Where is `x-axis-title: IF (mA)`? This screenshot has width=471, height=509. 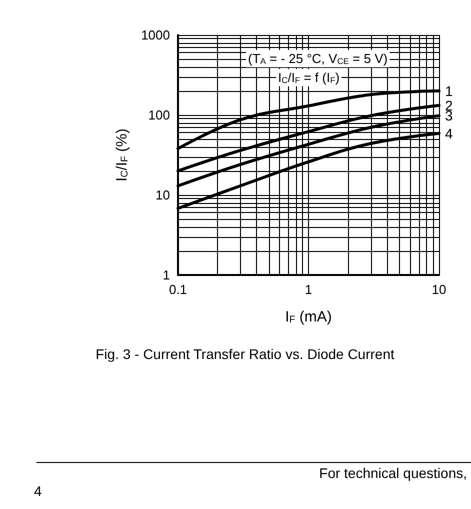 x-axis-title: IF (mA) is located at coordinates (308, 317).